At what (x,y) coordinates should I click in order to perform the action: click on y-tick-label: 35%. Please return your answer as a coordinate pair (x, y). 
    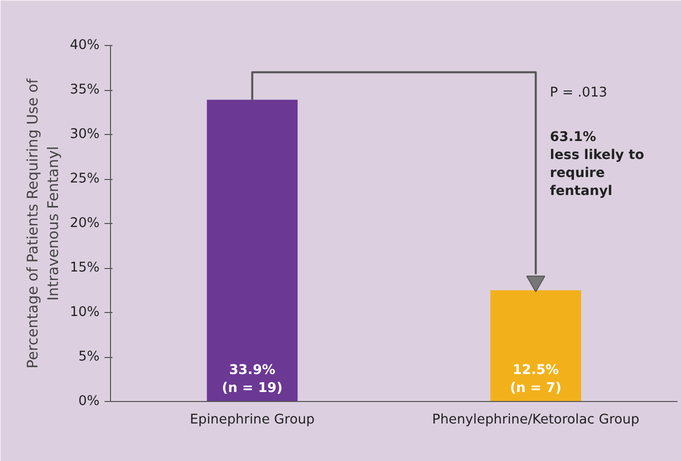
    Looking at the image, I should click on (85, 90).